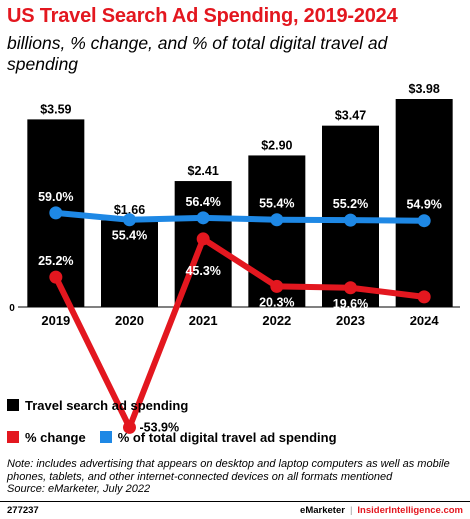 The image size is (470, 519). Describe the element at coordinates (23, 510) in the screenshot. I see `footer-chart-id: 277237` at that location.